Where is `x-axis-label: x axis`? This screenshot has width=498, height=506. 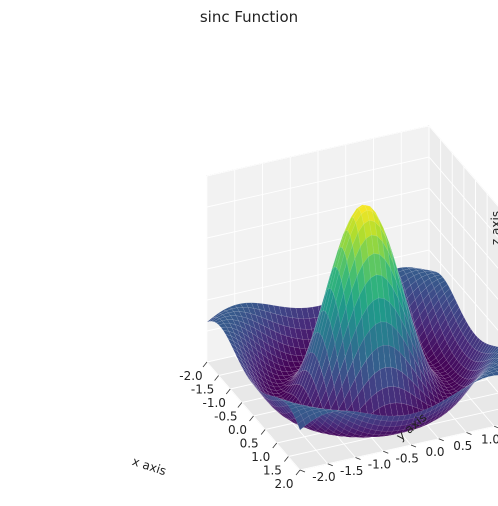
x-axis-label: x axis is located at coordinates (149, 466).